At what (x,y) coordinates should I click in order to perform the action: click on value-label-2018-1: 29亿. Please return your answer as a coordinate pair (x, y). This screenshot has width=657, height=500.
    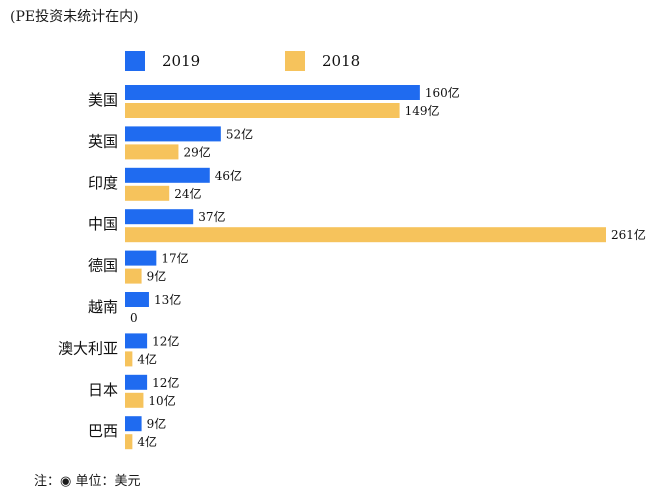
    Looking at the image, I should click on (196, 151).